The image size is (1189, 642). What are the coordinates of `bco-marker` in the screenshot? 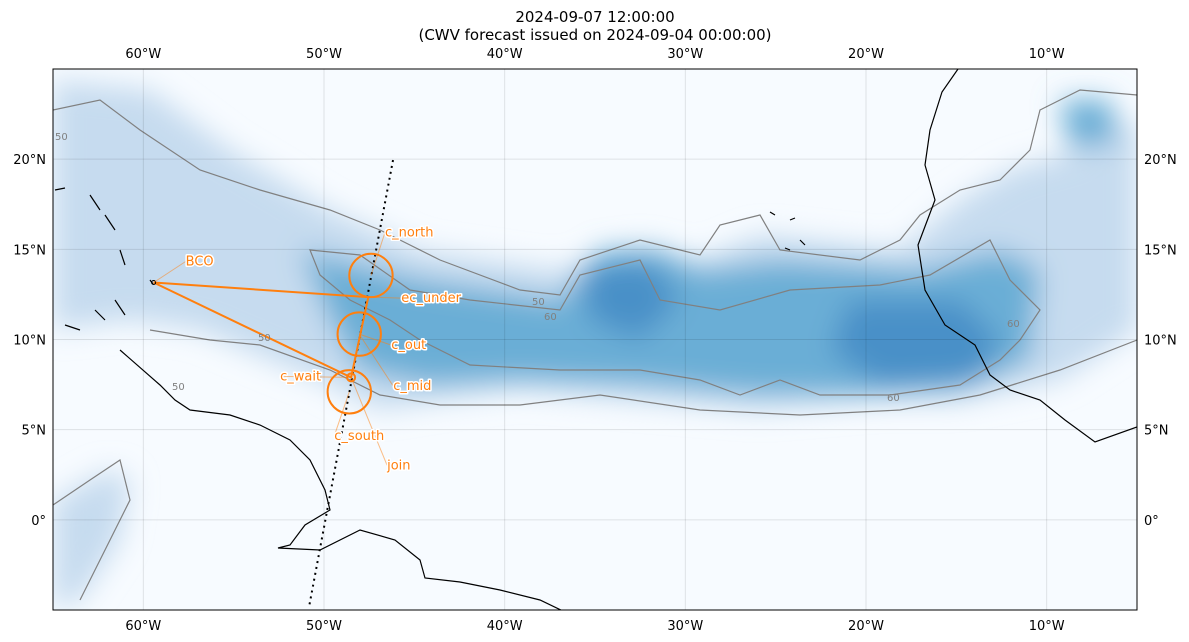 It's located at (154, 283).